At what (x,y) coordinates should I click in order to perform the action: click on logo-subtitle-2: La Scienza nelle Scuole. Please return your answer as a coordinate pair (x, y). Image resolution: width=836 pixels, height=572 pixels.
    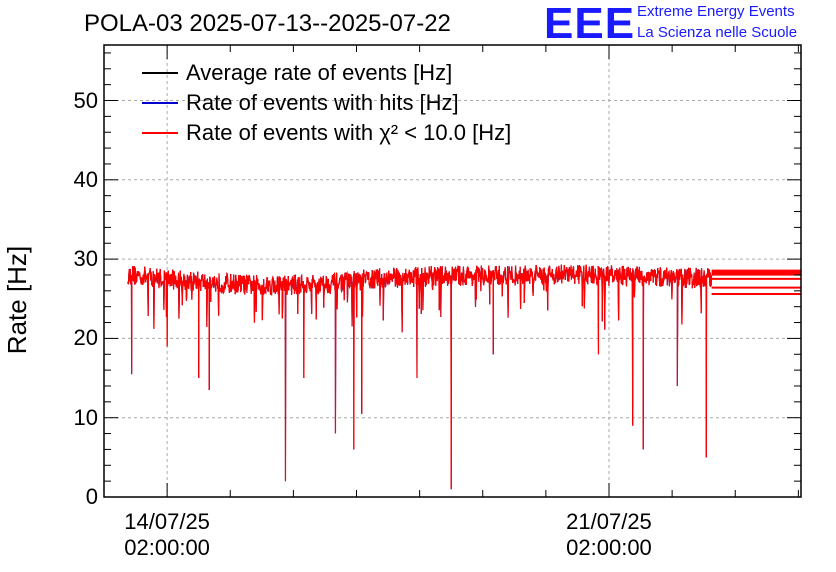
    Looking at the image, I should click on (717, 32).